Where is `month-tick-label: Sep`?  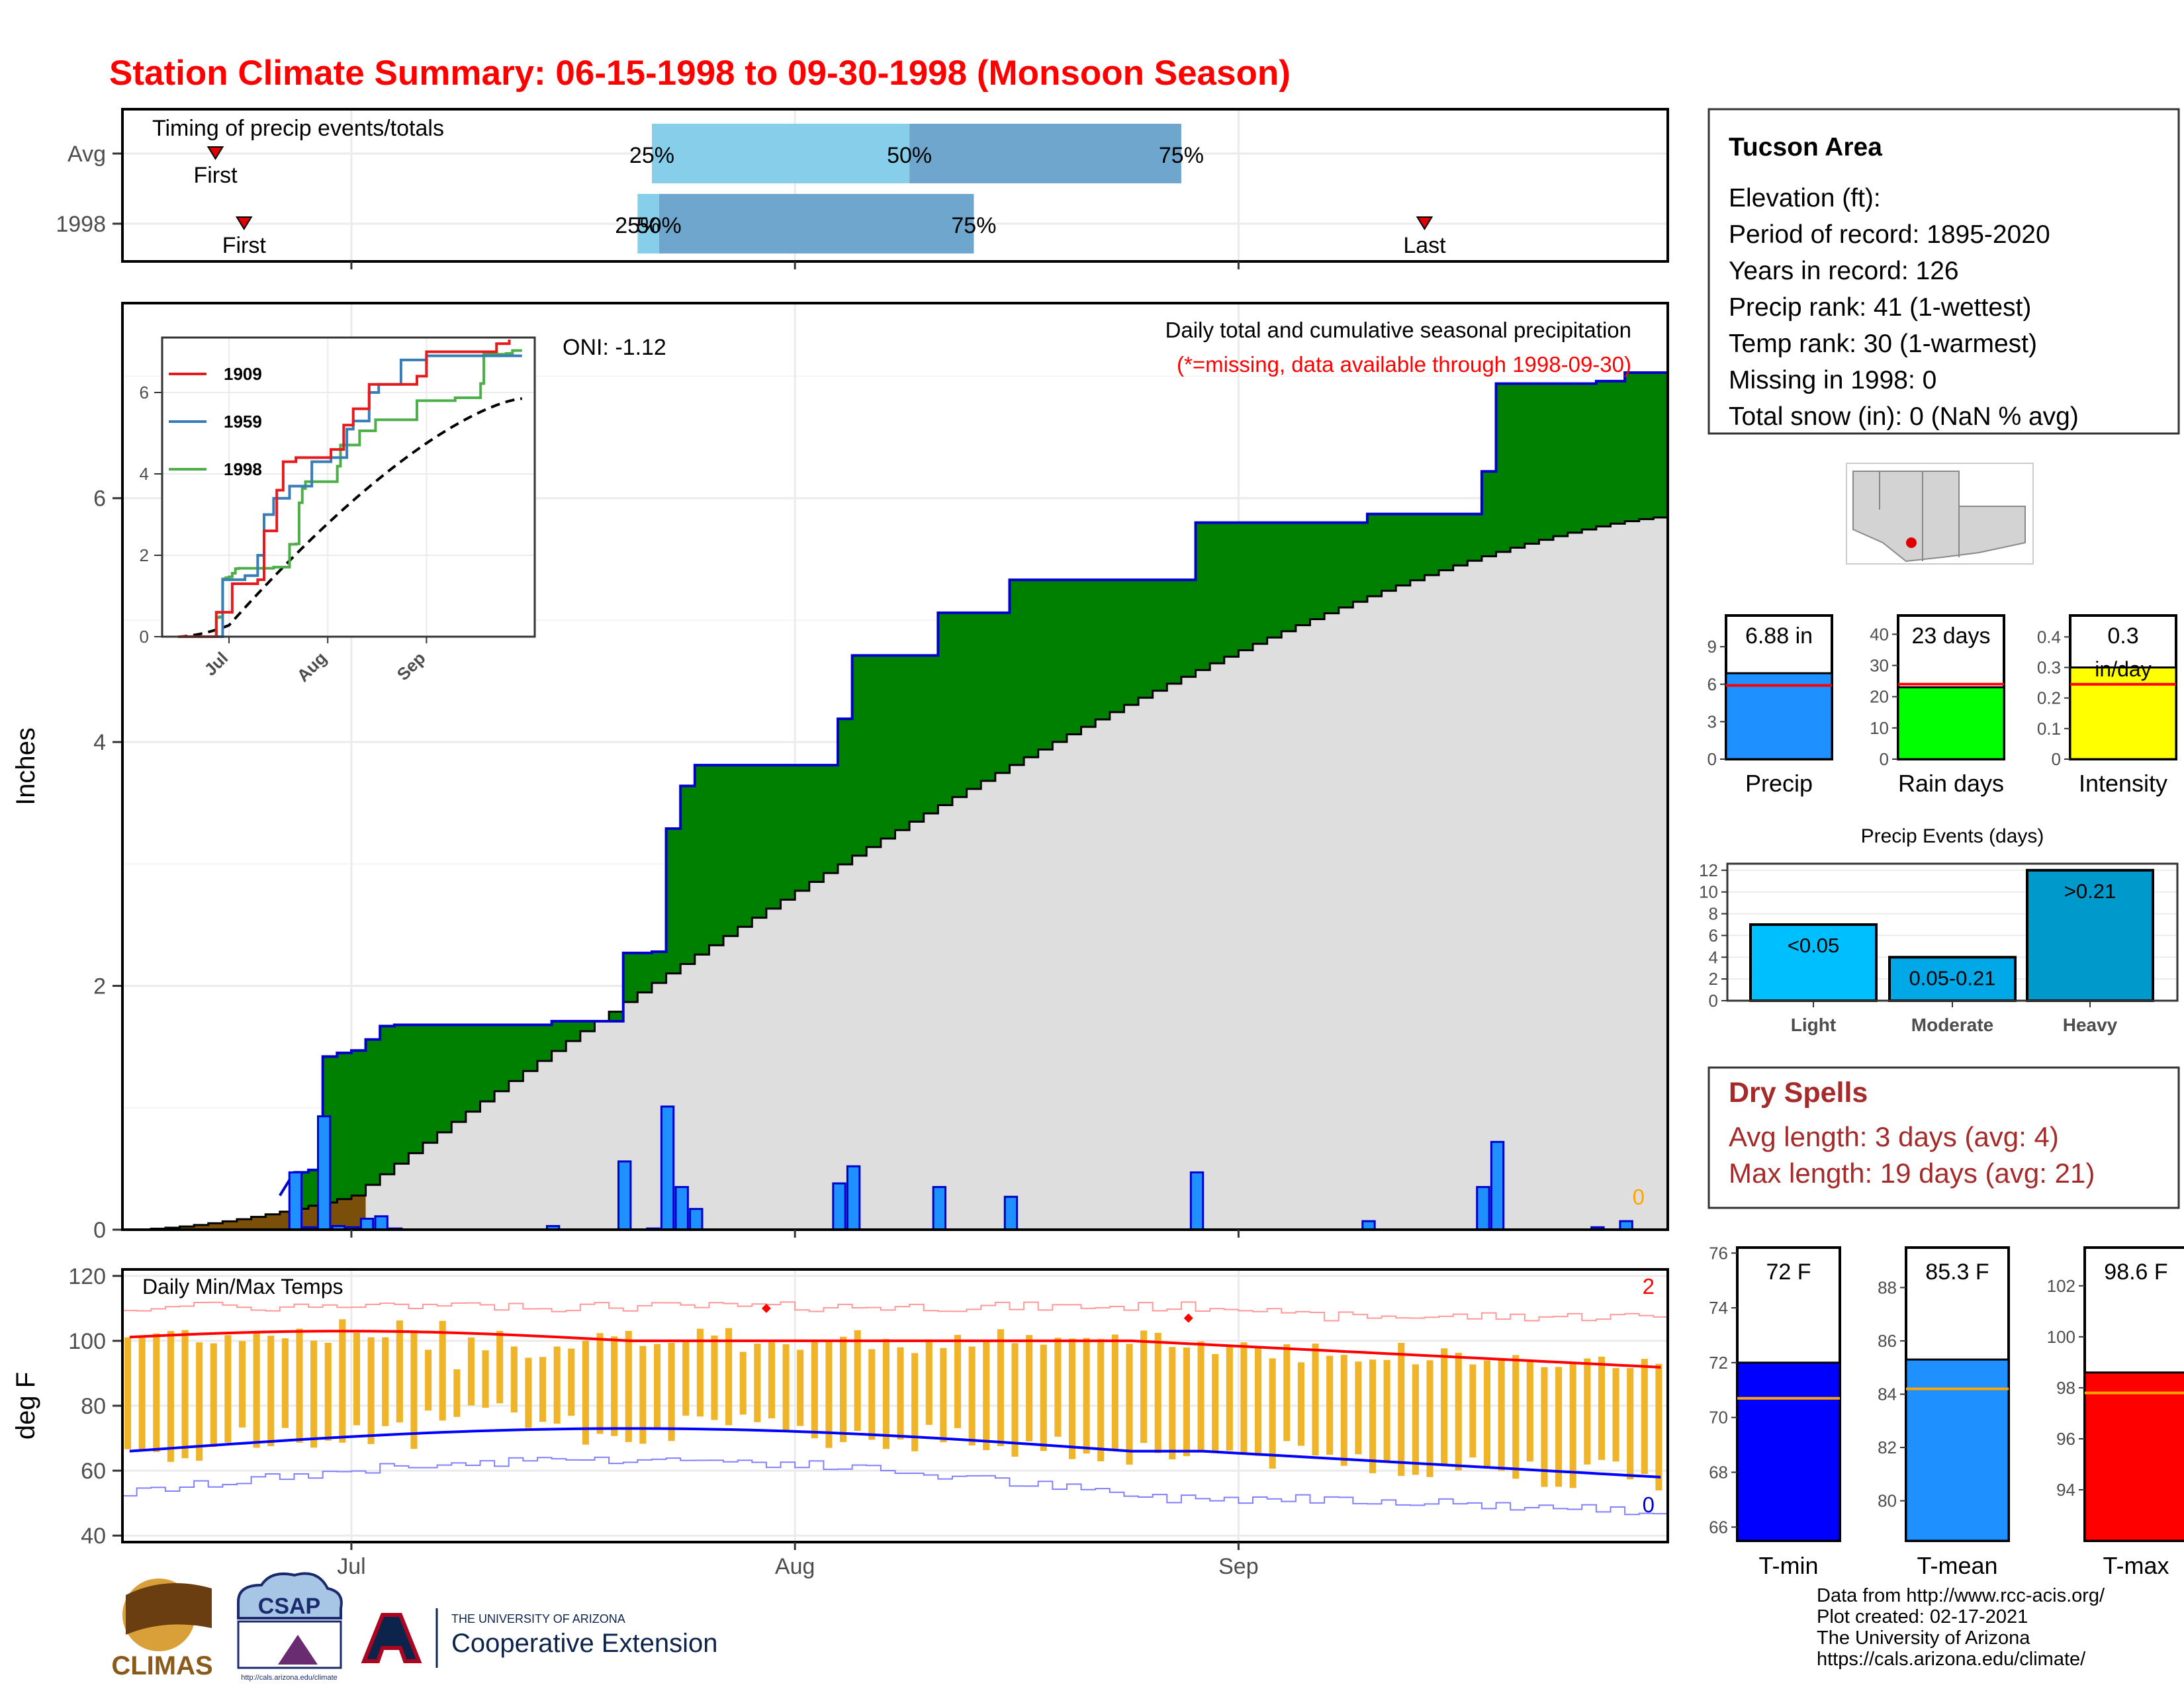 month-tick-label: Sep is located at coordinates (1238, 1567).